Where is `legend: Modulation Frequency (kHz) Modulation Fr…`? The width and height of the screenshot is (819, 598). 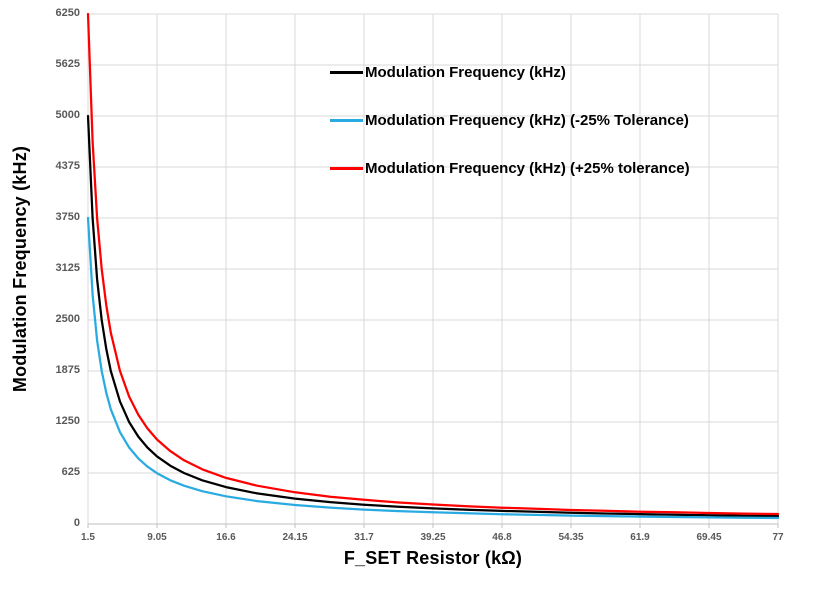
legend: Modulation Frequency (kHz) Modulation Fr… is located at coordinates (510, 134).